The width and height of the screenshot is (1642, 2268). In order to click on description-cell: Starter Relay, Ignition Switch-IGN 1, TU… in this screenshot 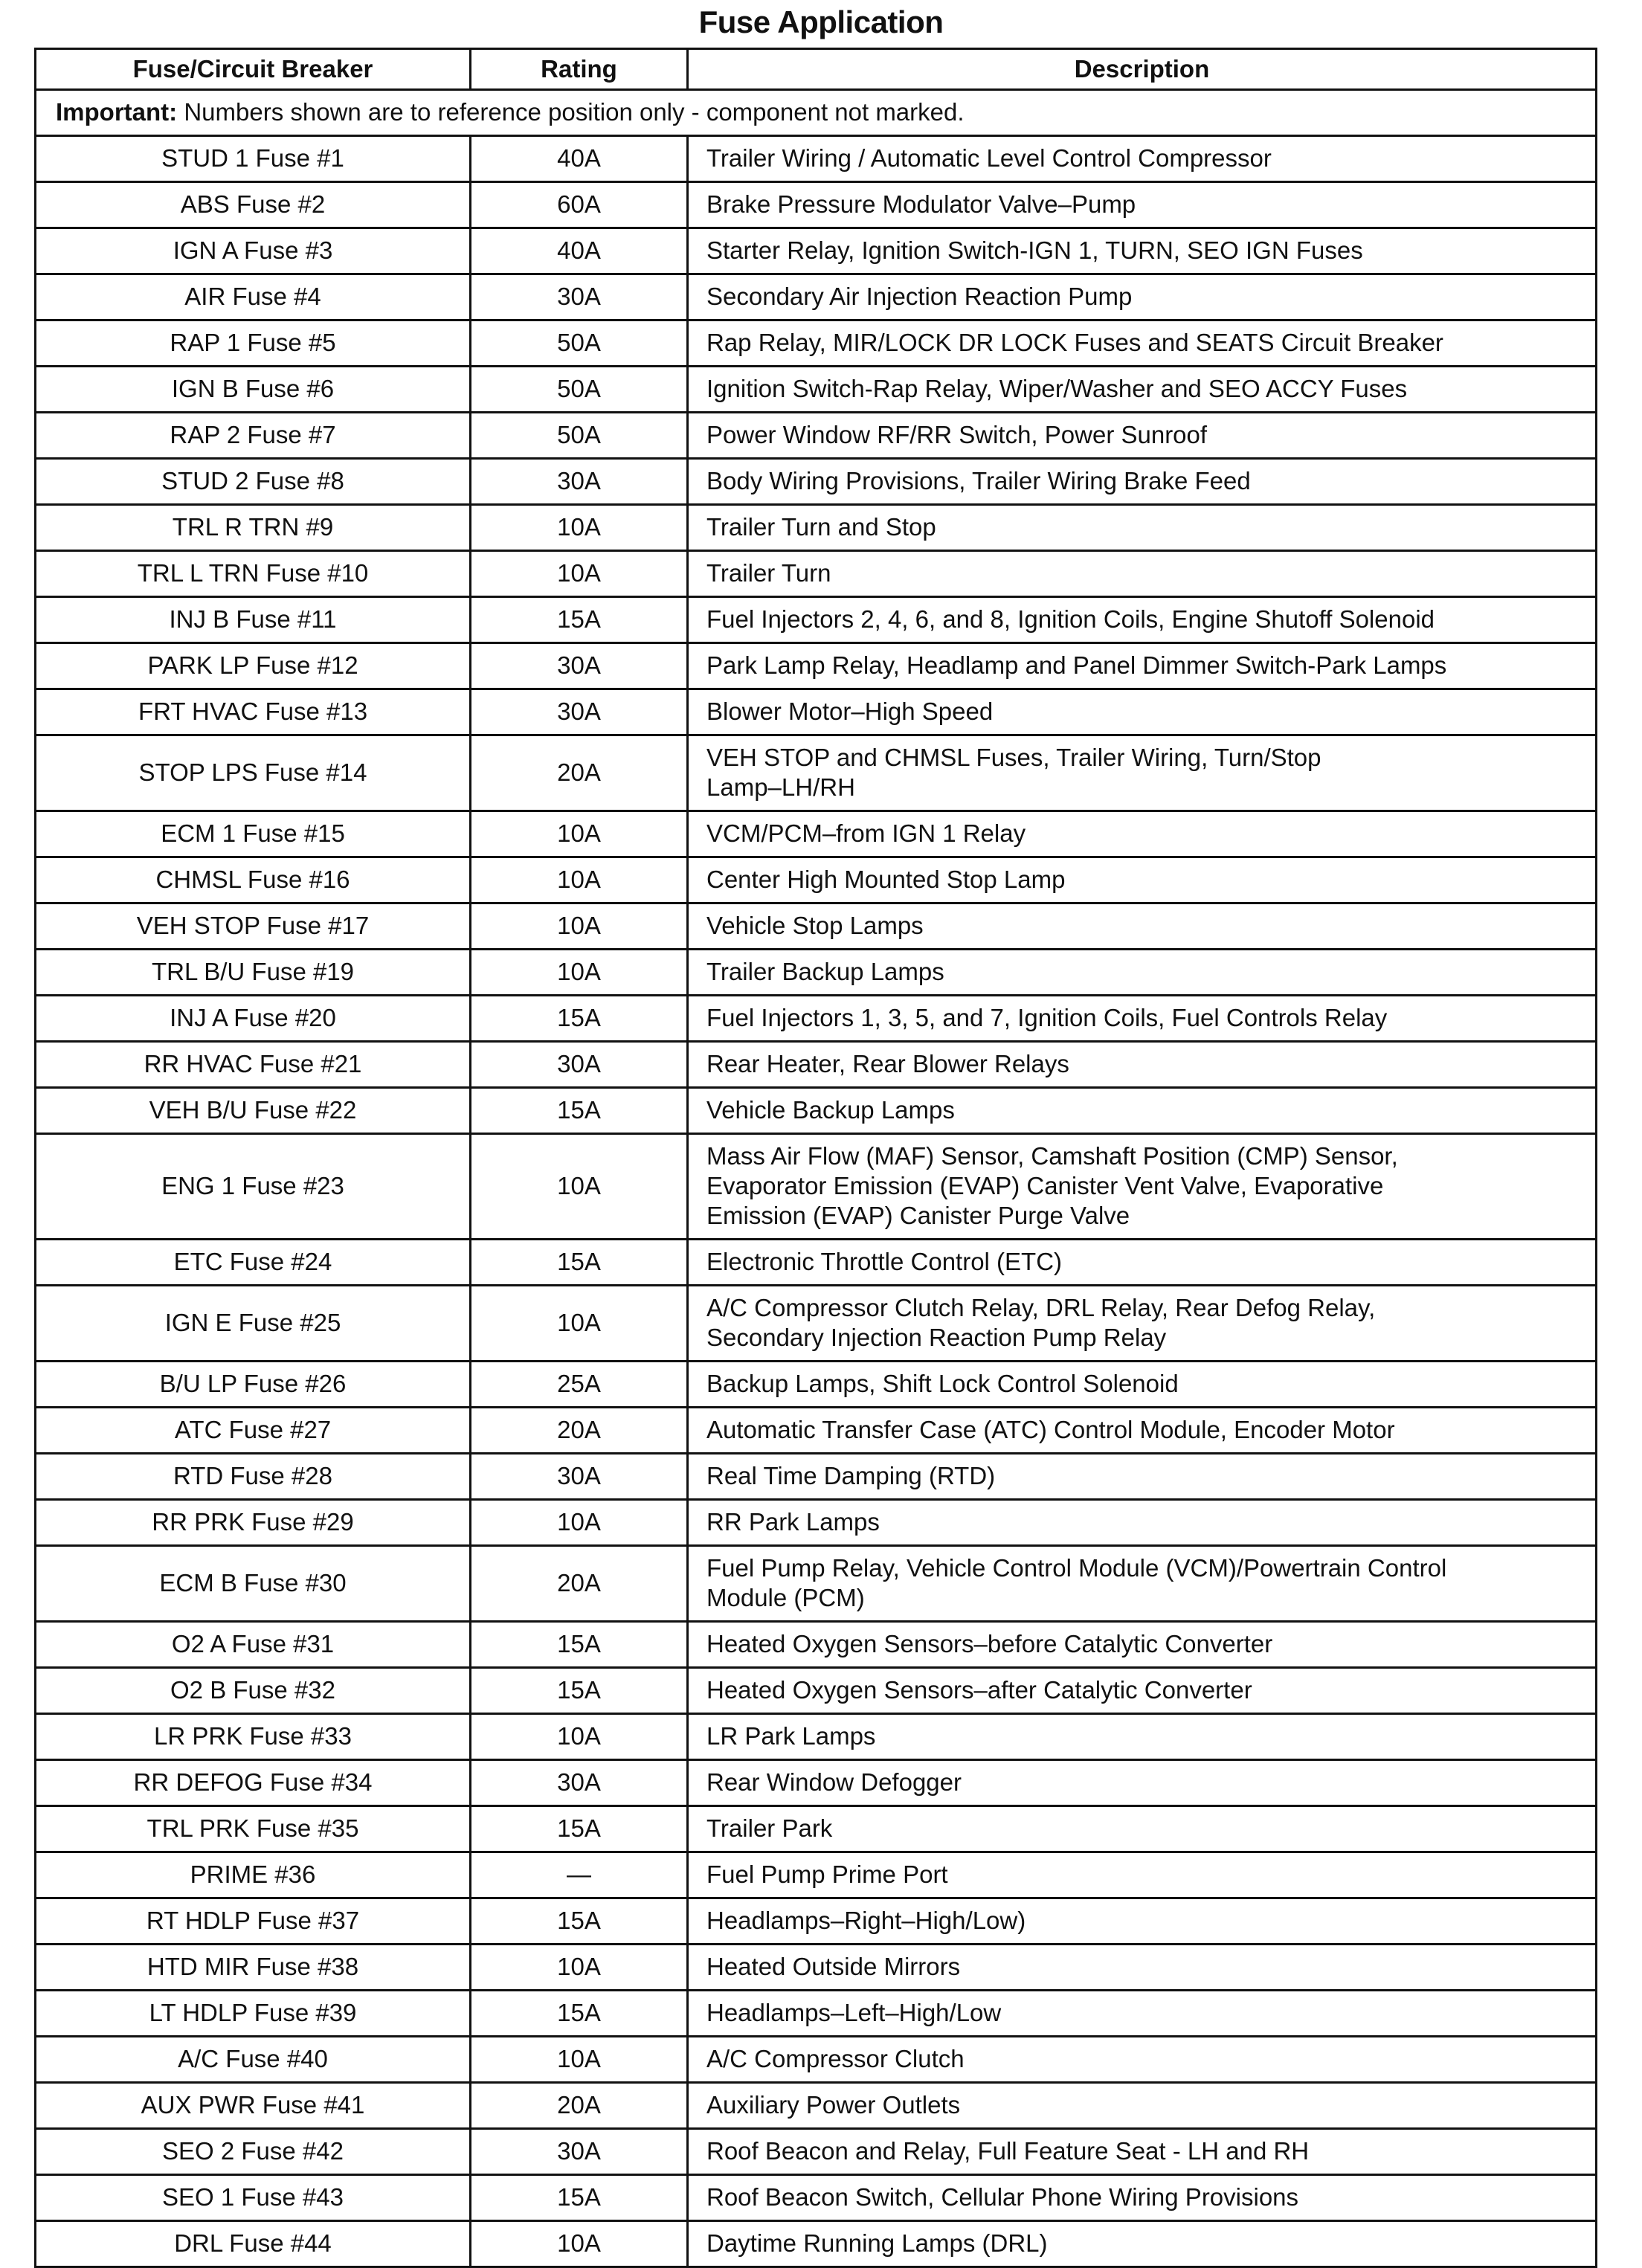, I will do `click(1141, 251)`.